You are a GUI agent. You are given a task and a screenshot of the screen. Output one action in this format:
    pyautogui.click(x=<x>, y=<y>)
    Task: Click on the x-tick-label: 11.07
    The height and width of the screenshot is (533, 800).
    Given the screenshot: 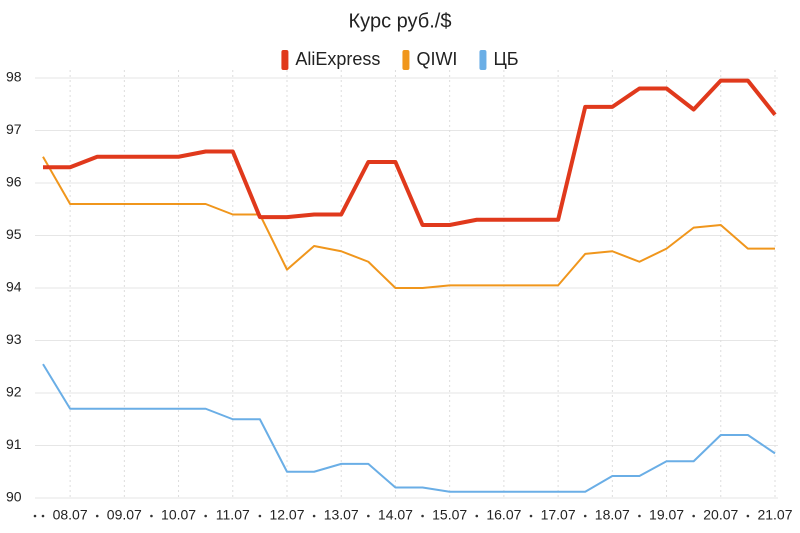 What is the action you would take?
    pyautogui.click(x=233, y=515)
    